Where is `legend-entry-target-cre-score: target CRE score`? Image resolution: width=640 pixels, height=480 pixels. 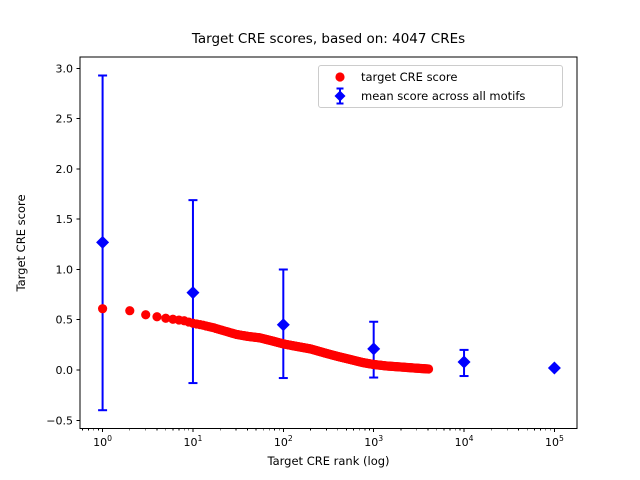
legend-entry-target-cre-score: target CRE score is located at coordinates (440, 76).